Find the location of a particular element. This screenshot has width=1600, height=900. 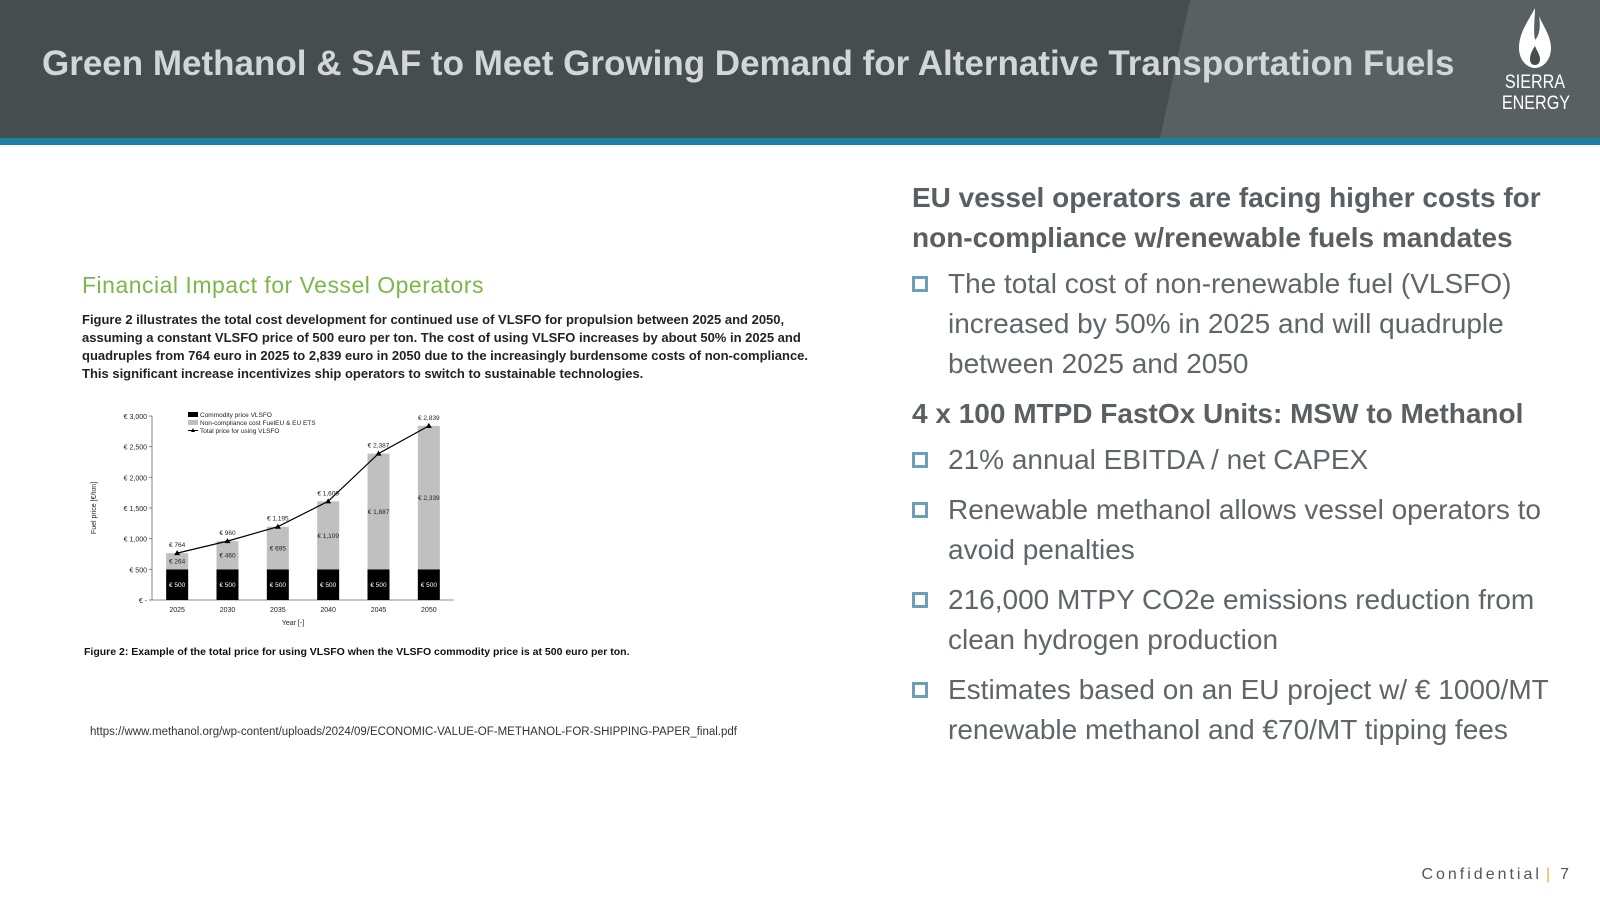

header-stripe is located at coordinates (800, 141).